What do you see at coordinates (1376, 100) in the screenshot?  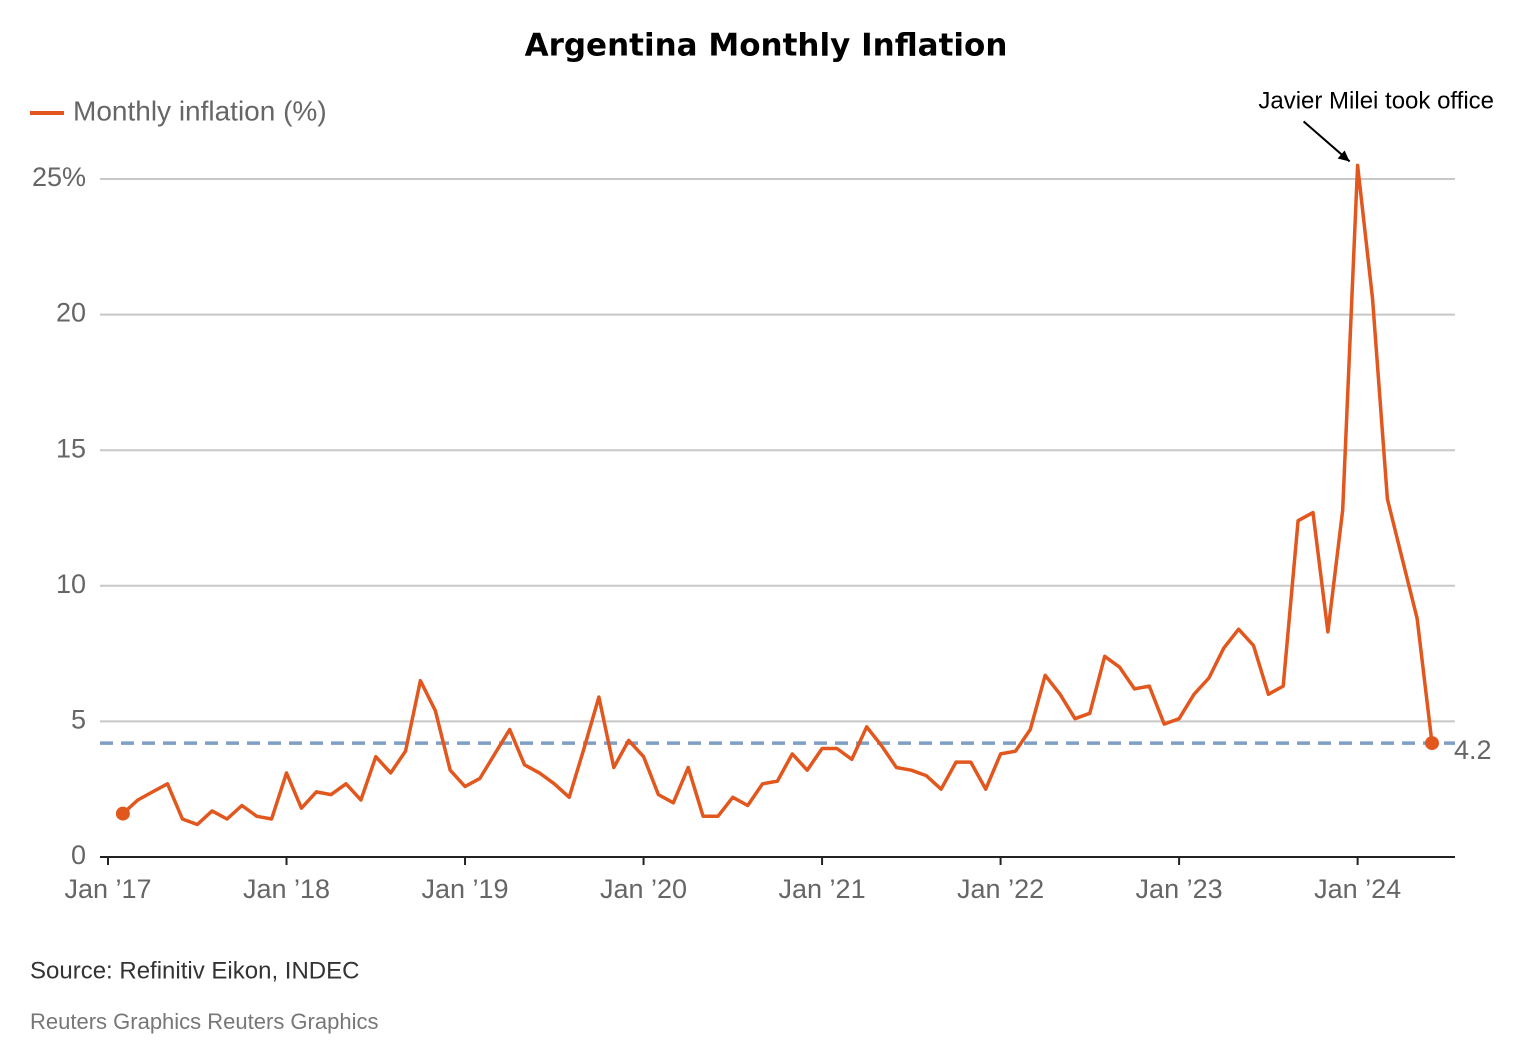 I see `annotation: Javier Milei took office` at bounding box center [1376, 100].